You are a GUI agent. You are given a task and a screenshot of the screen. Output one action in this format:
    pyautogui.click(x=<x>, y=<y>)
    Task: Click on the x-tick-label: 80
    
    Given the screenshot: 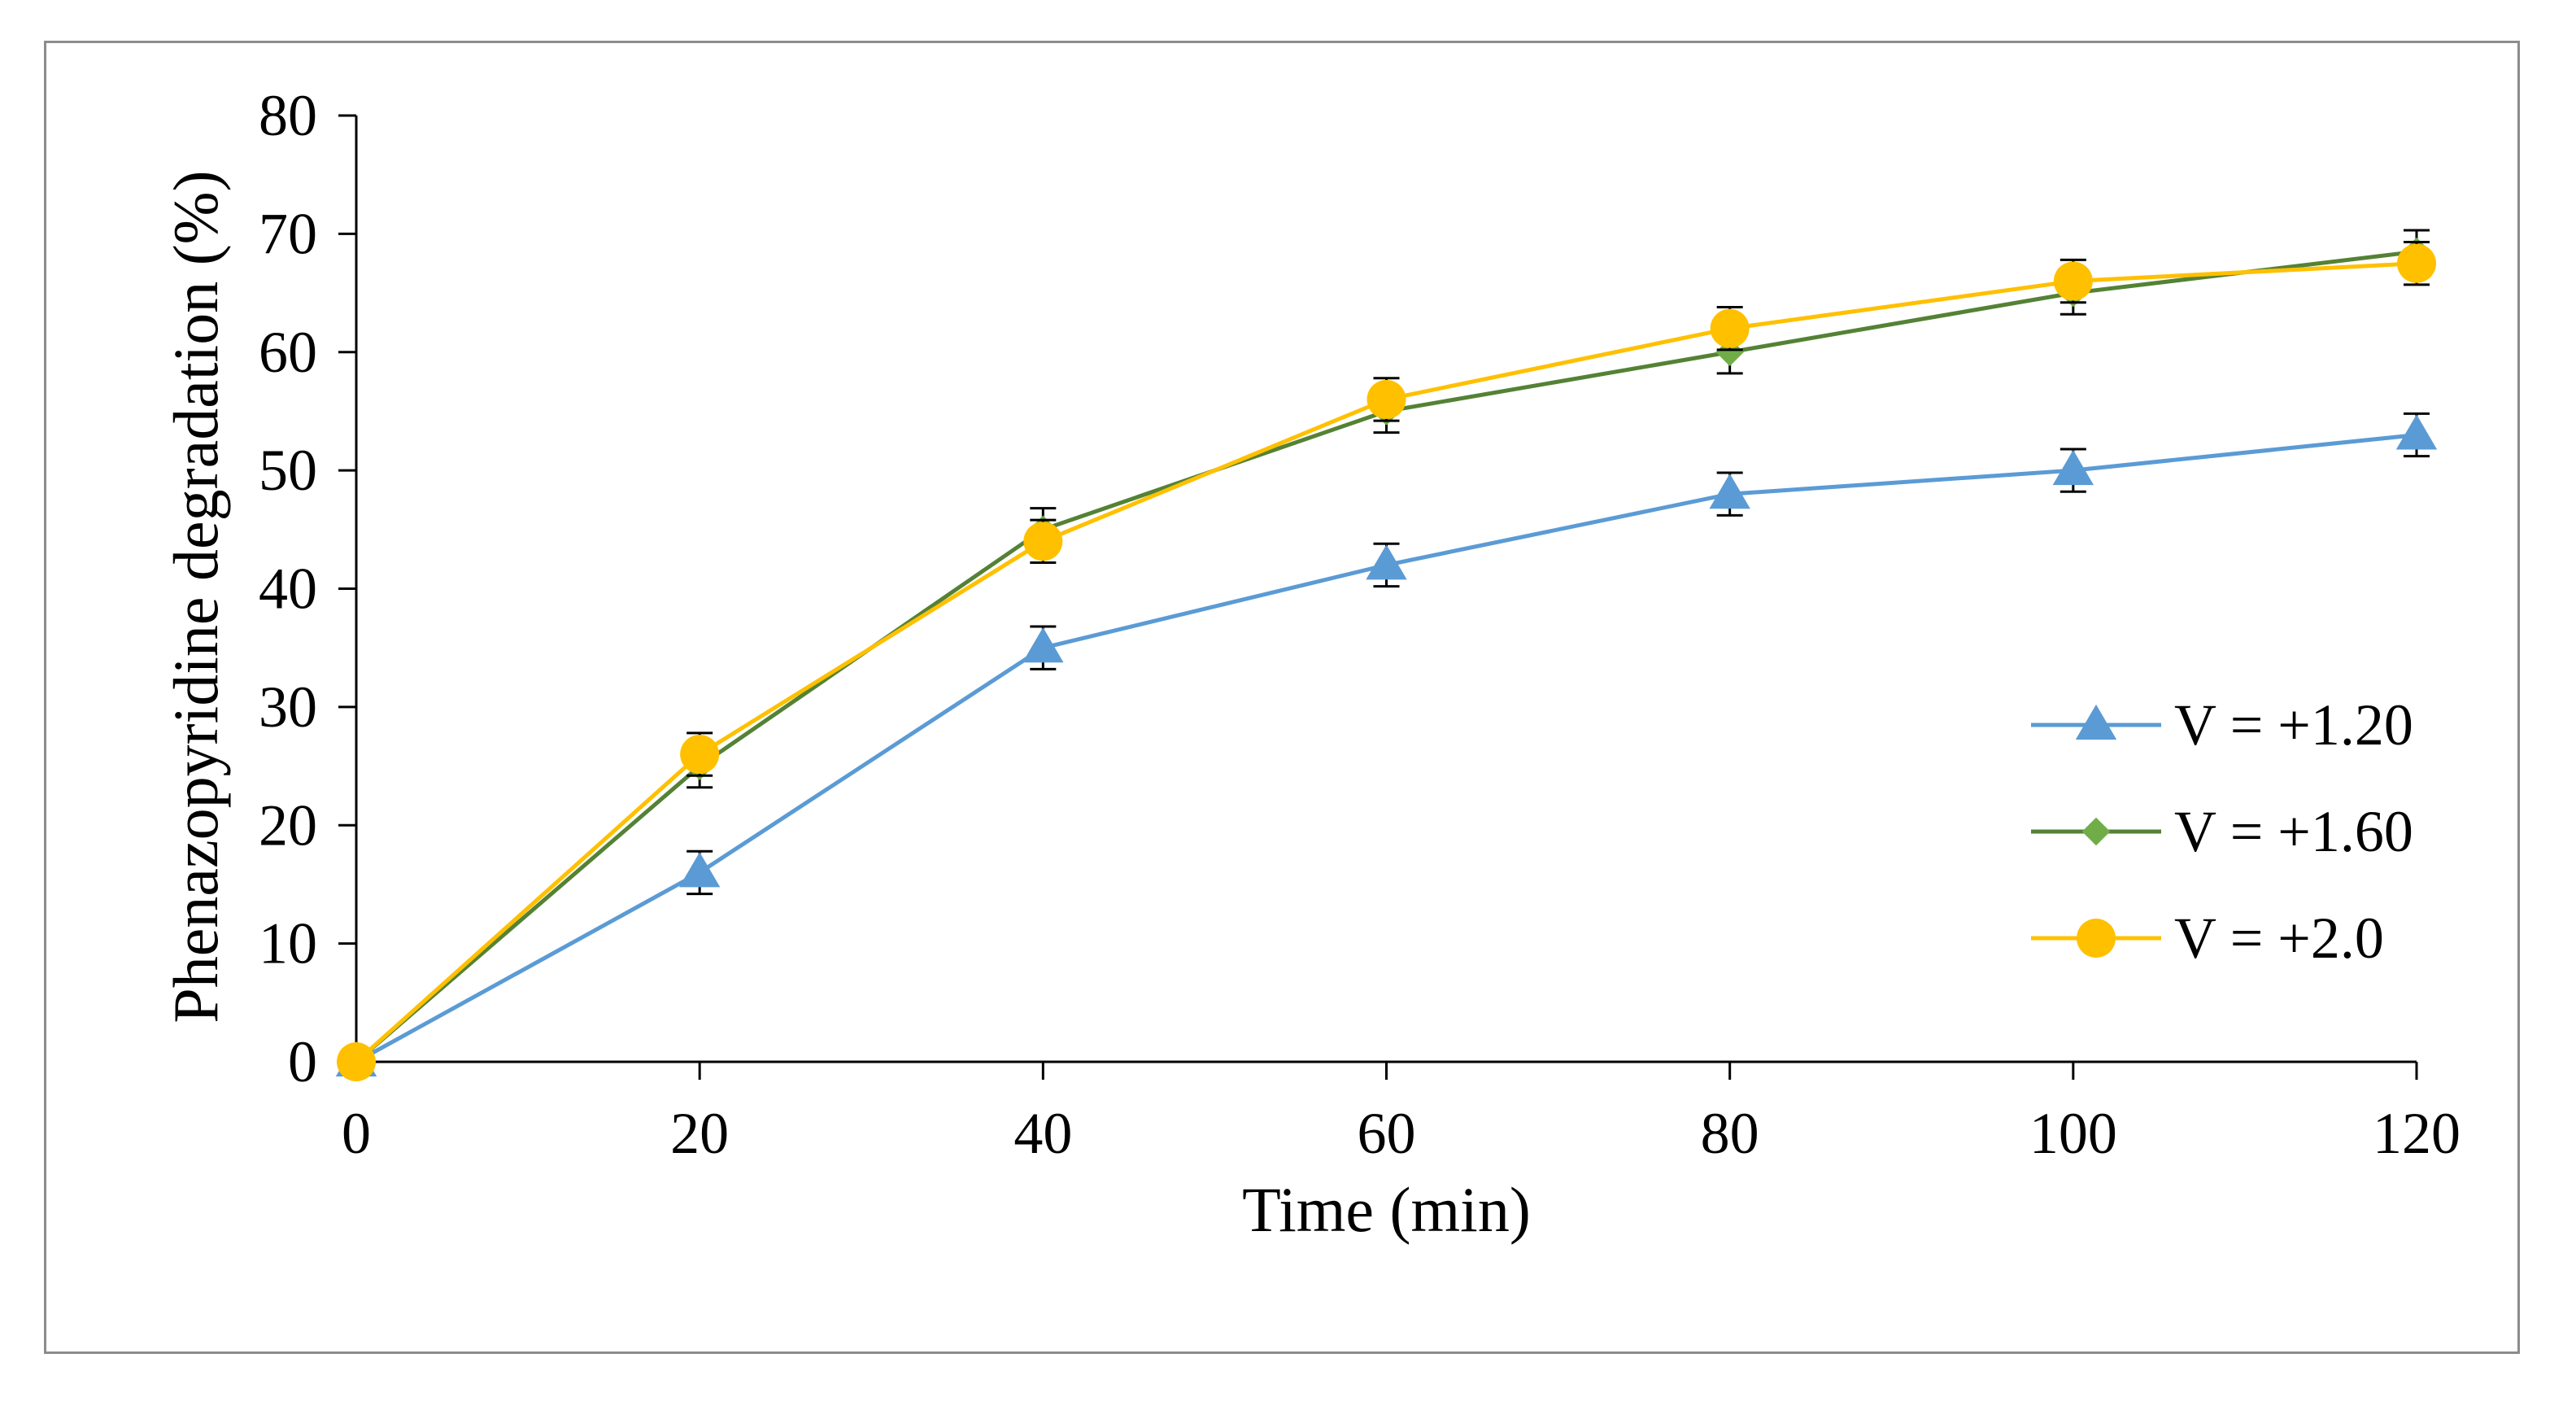 What is the action you would take?
    pyautogui.click(x=1730, y=1133)
    